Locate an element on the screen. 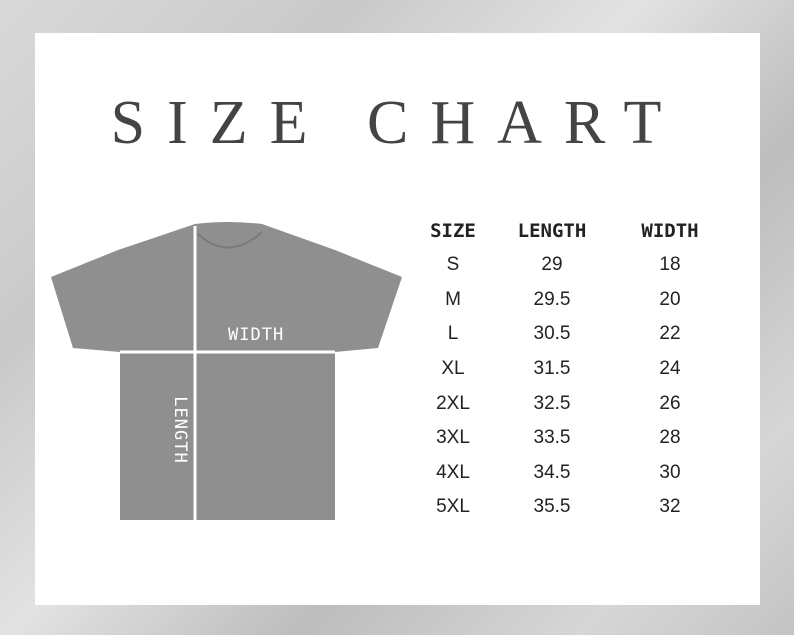 This screenshot has height=635, width=794. table-header: SIZE LENGTH WIDTH is located at coordinates (571, 231).